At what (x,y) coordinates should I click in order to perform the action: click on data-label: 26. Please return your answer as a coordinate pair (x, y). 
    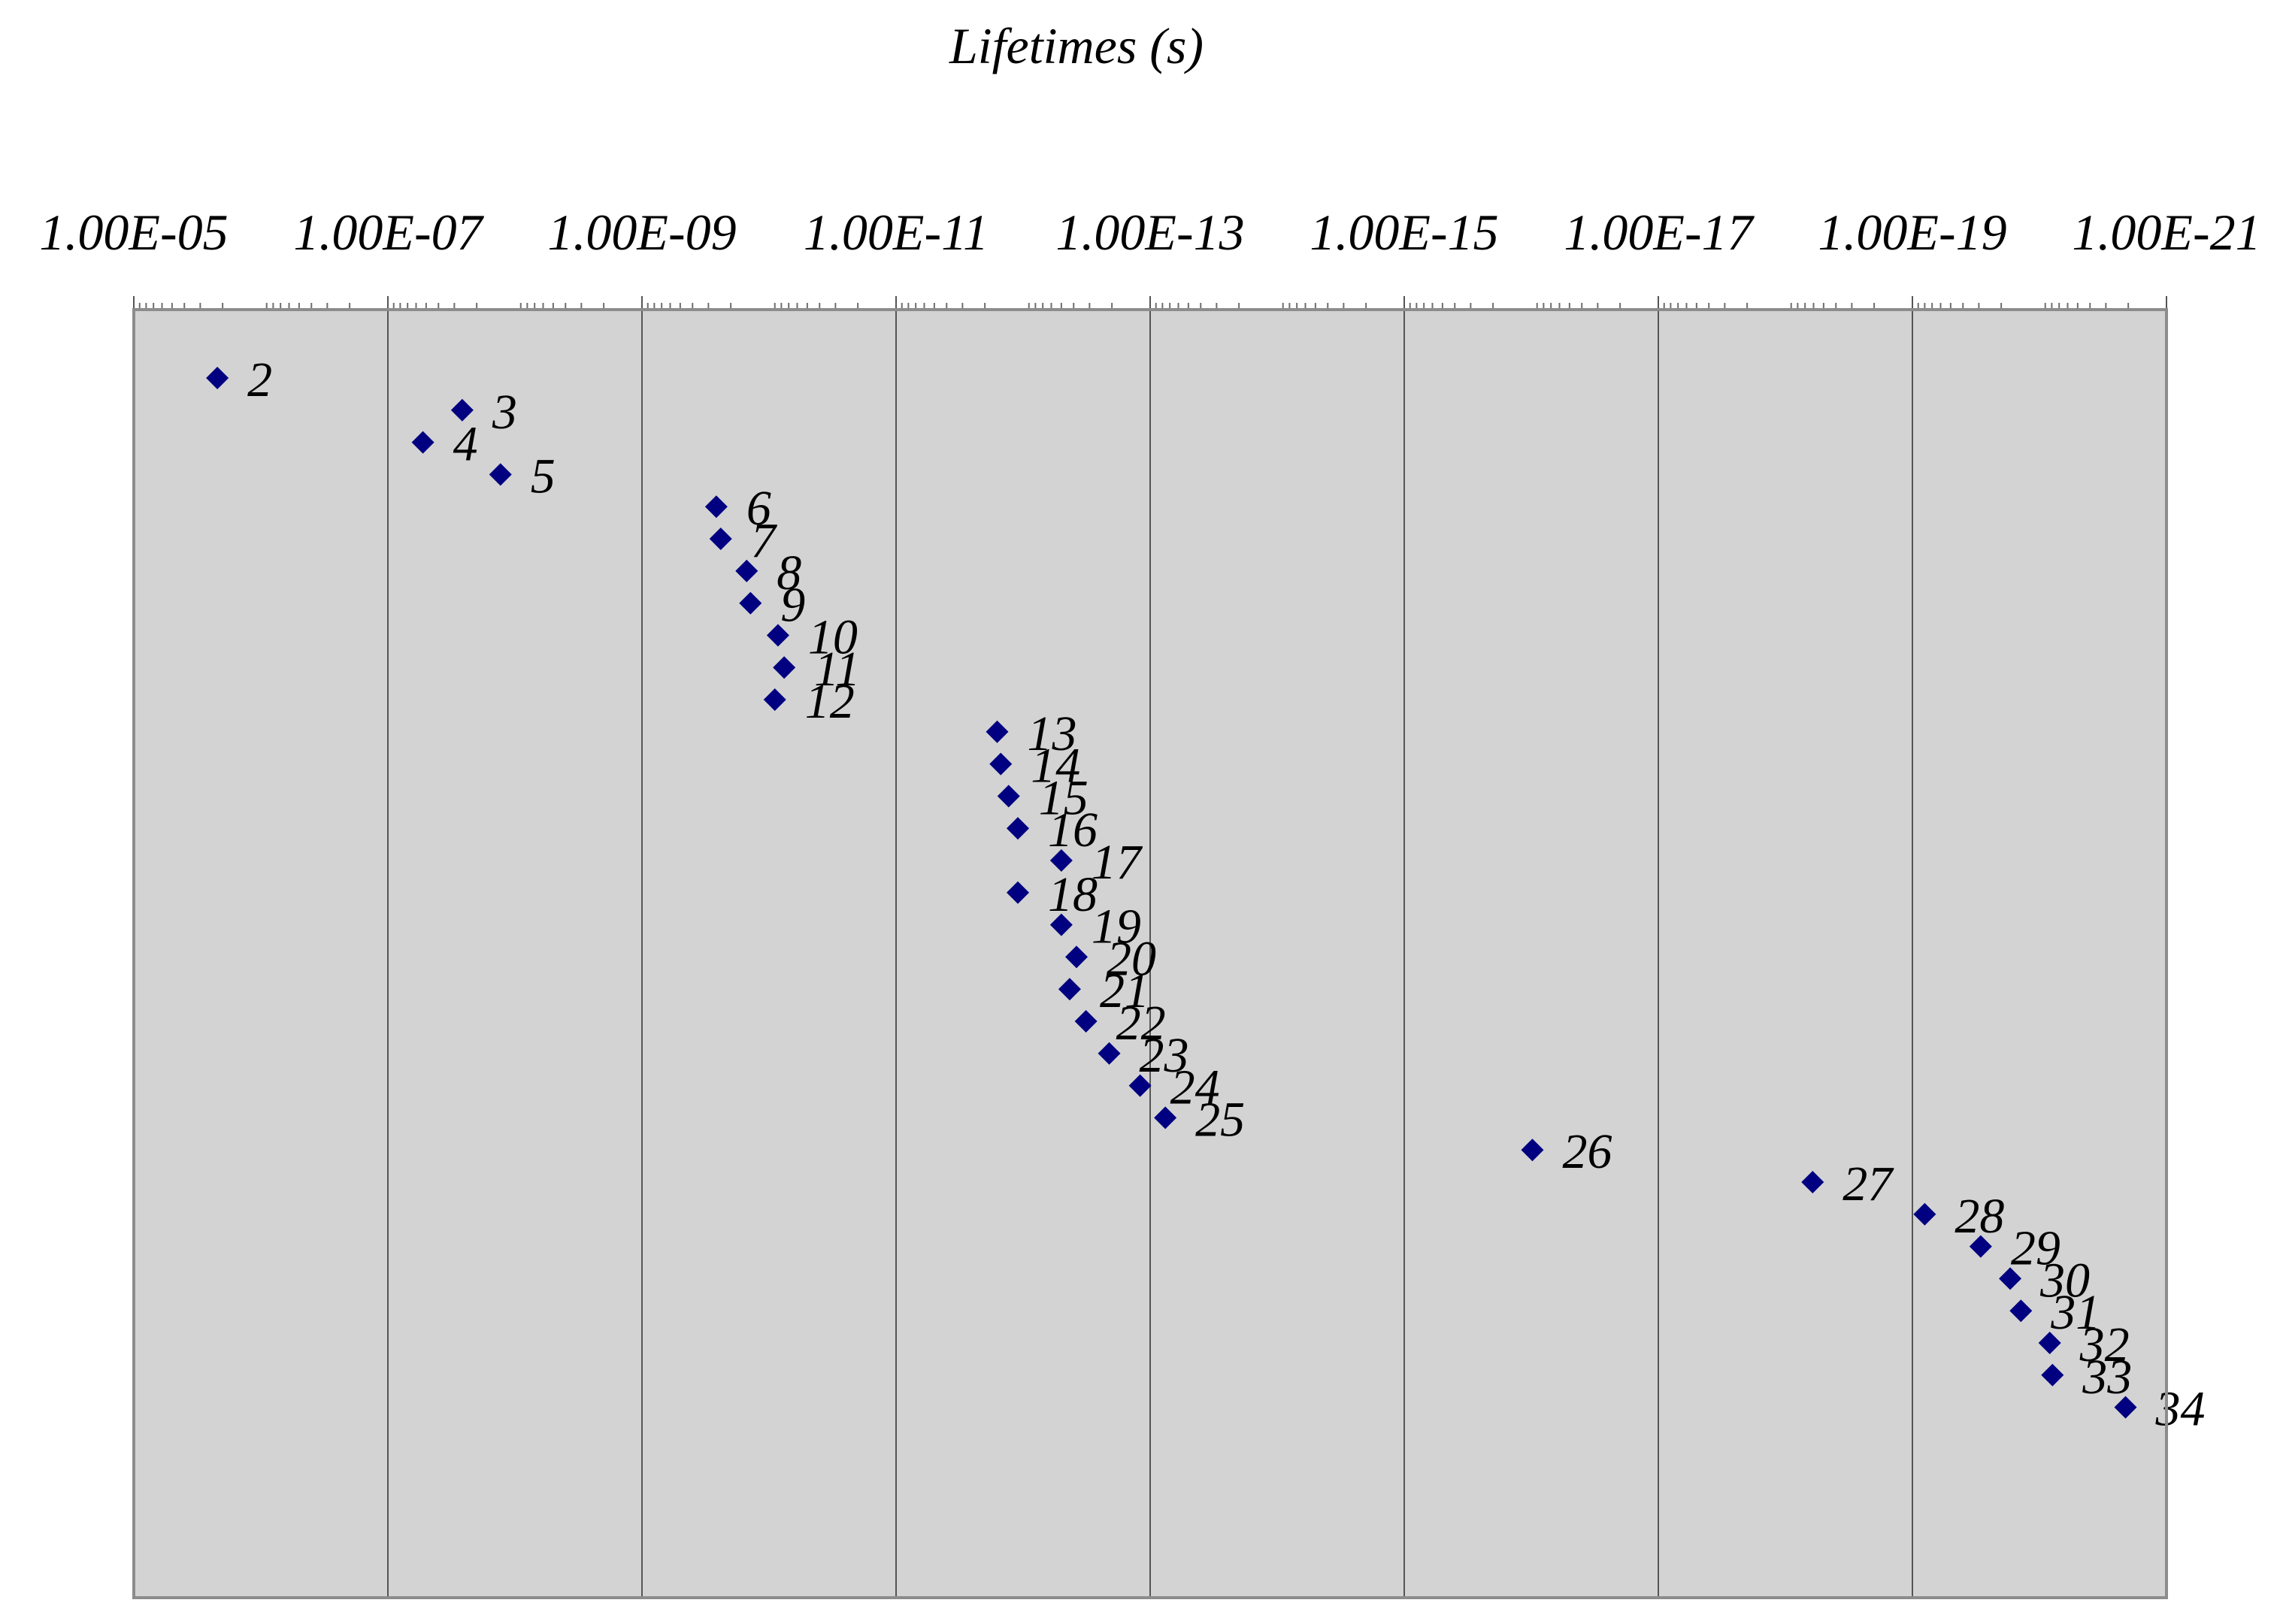
    Looking at the image, I should click on (1587, 1151).